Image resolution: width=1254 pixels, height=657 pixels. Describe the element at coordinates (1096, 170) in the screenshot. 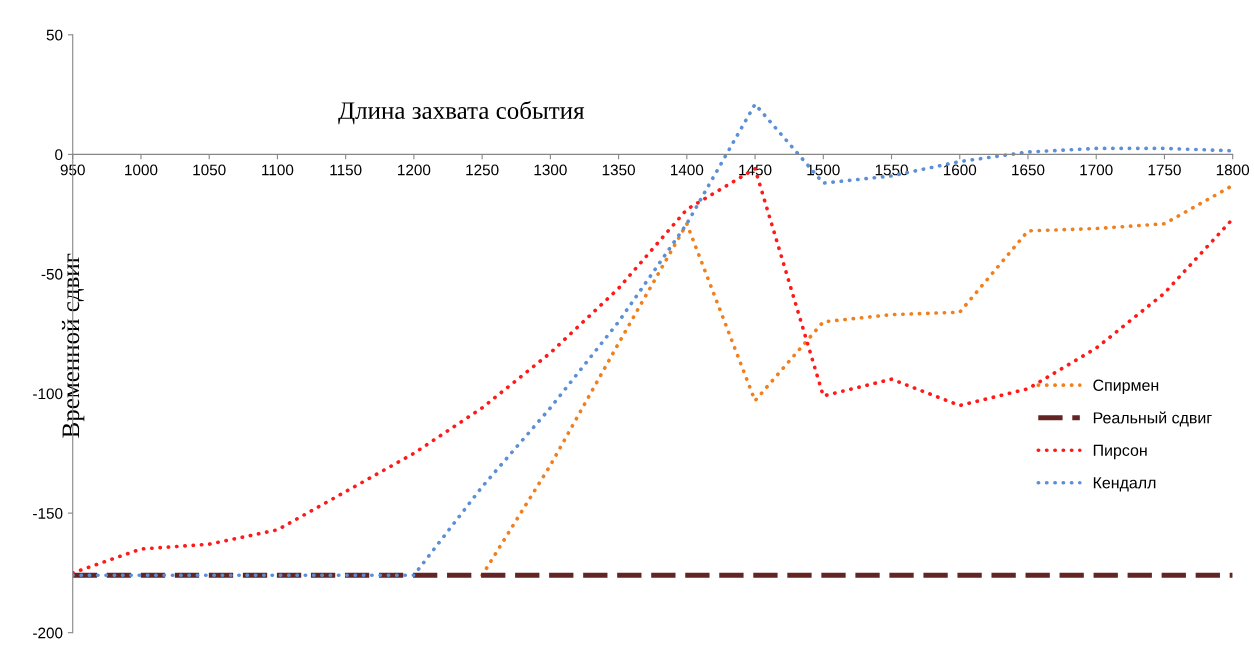

I see `x-tick-label: 1700` at that location.